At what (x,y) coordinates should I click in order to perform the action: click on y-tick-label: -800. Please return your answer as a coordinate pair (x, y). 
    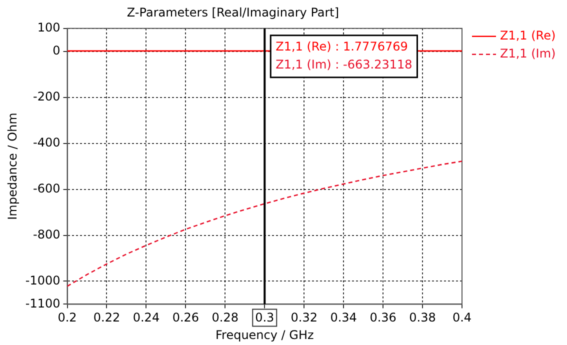
    Looking at the image, I should click on (46, 234).